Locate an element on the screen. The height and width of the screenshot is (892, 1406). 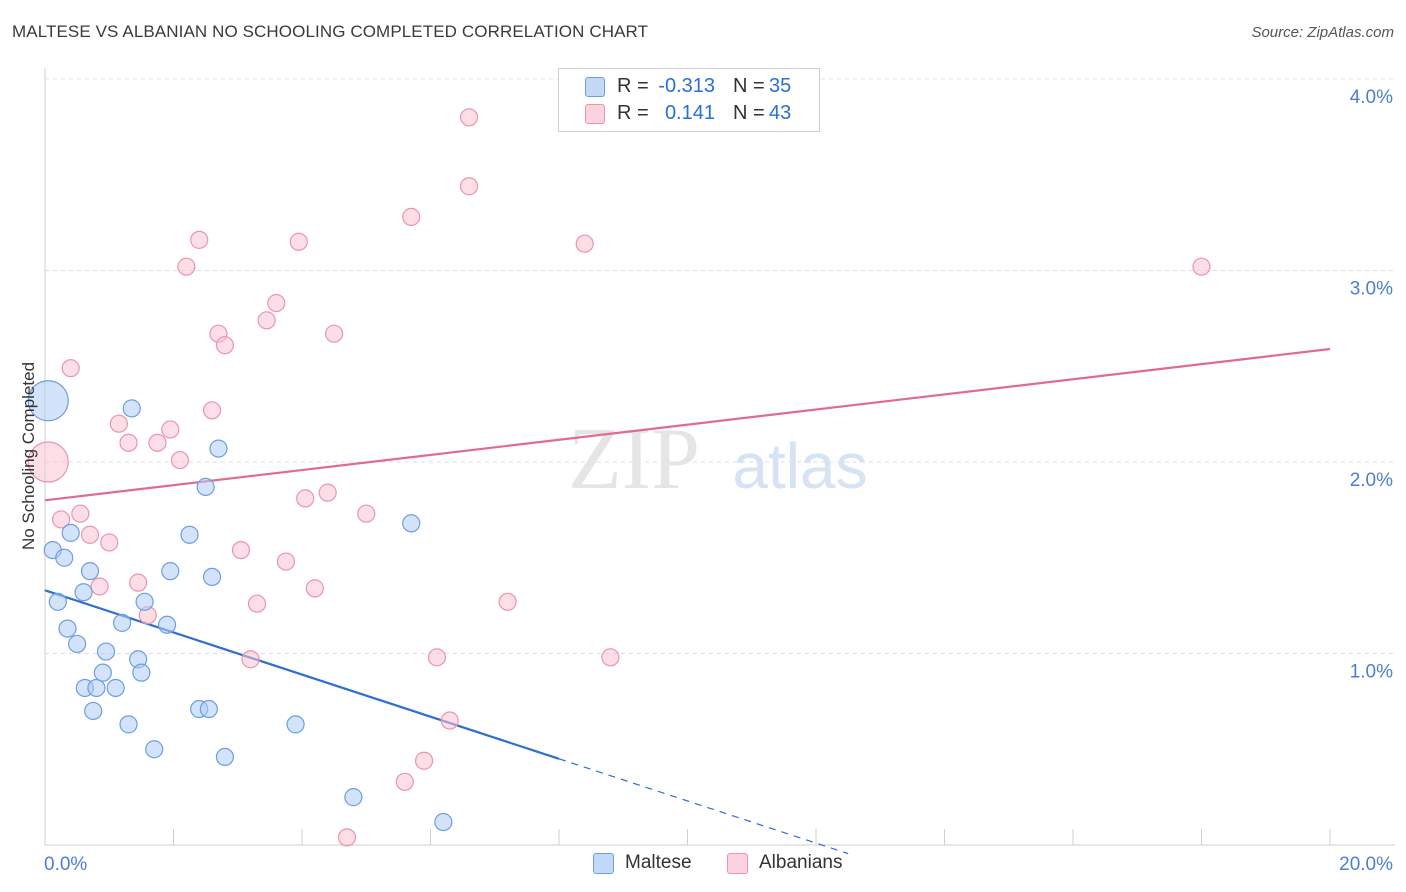
n-value: 43 is located at coordinates (780, 113).